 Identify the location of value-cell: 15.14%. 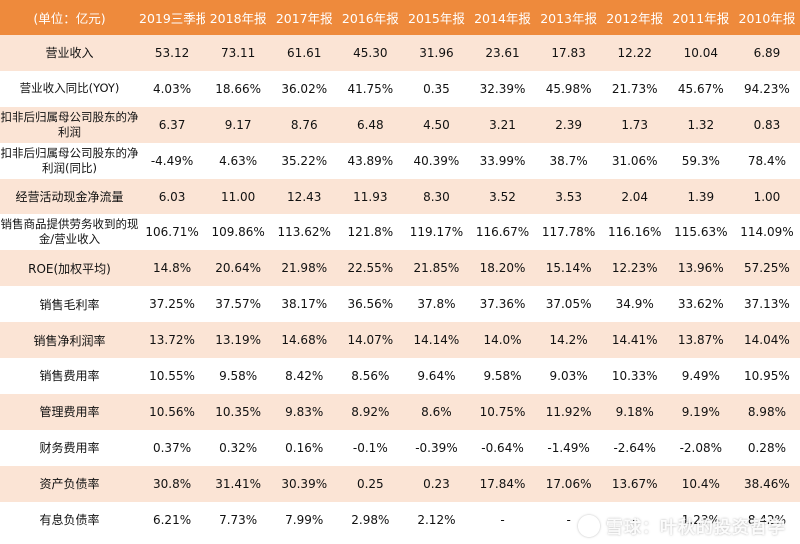
(568, 268).